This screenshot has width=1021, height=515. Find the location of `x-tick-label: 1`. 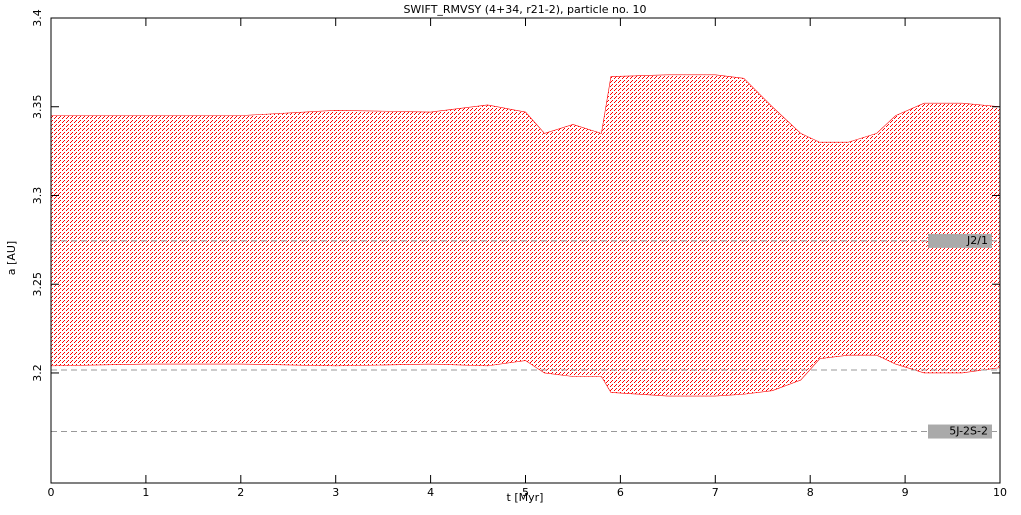

x-tick-label: 1 is located at coordinates (145, 492).